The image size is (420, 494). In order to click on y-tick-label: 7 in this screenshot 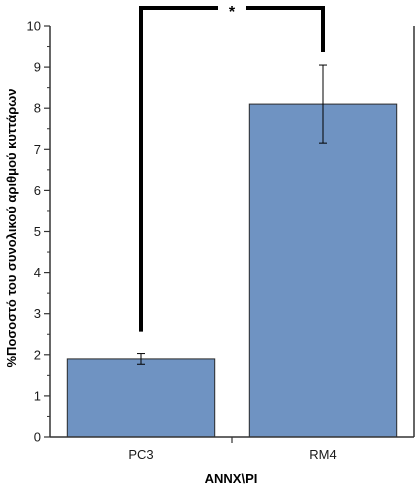, I will do `click(37, 149)`.